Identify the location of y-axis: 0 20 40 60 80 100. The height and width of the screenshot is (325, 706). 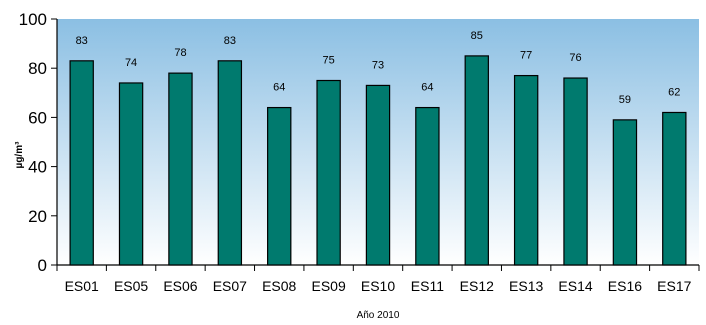
(38, 142).